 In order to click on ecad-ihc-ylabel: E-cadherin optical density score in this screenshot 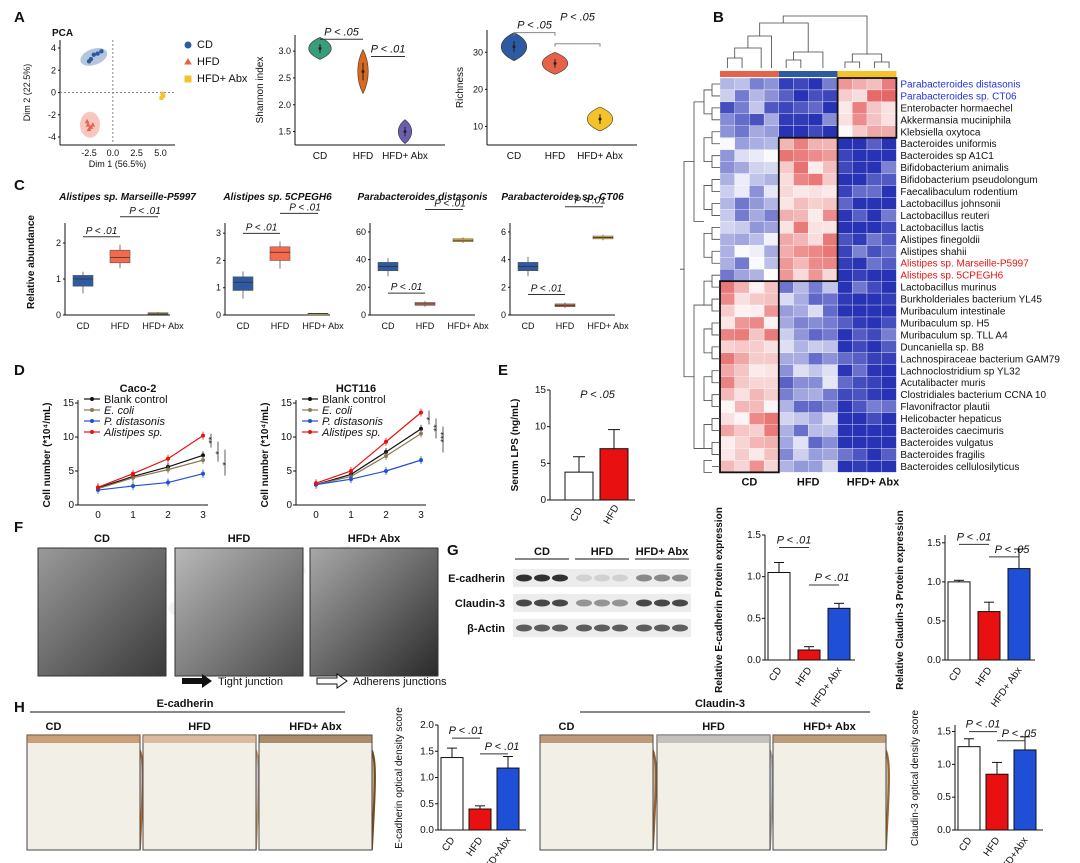, I will do `click(399, 778)`.